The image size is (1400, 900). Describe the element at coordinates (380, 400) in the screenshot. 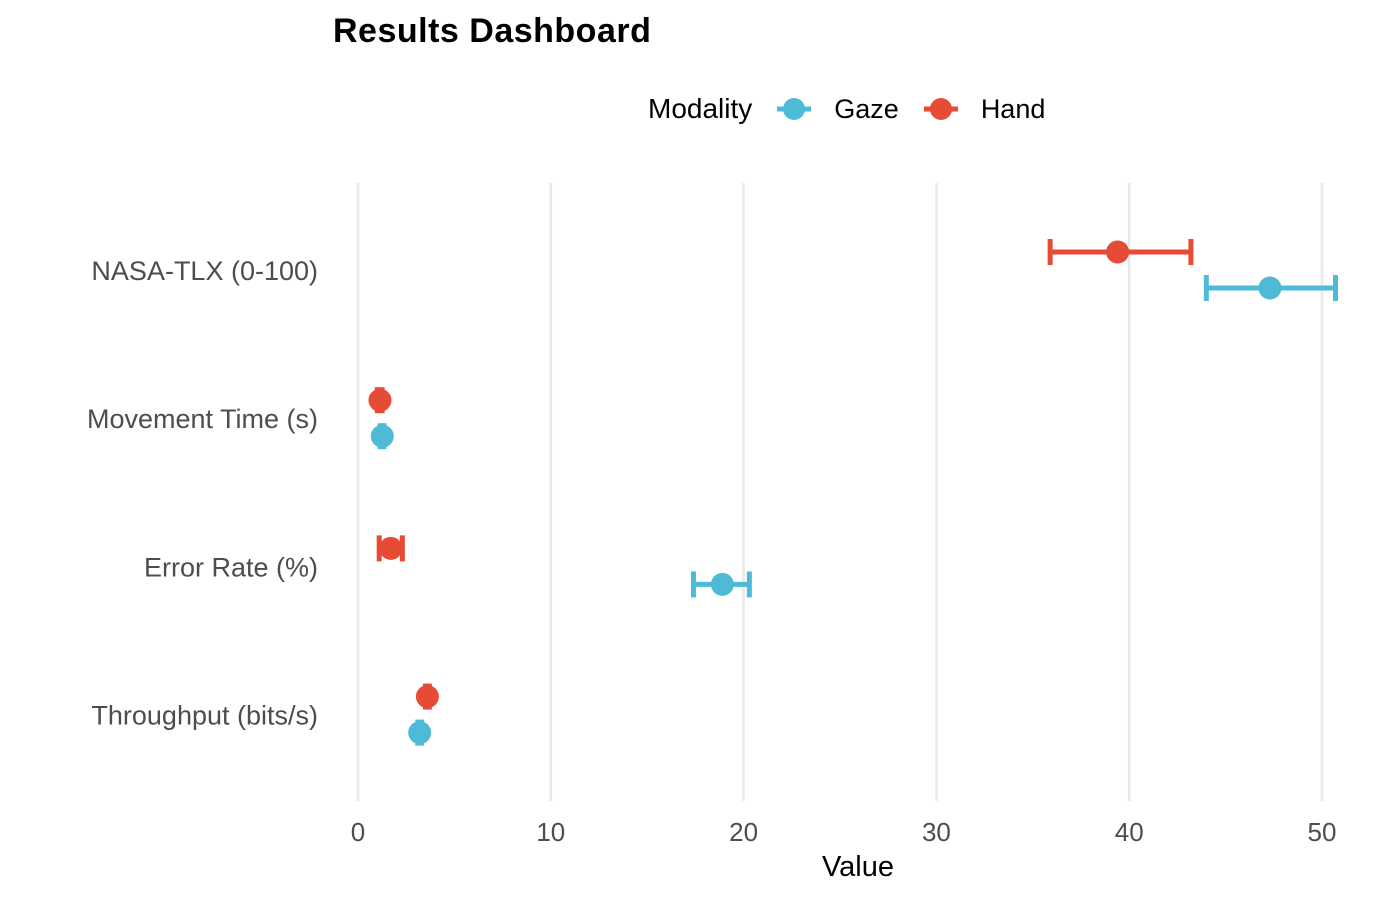

I see `point-hand-row2` at that location.